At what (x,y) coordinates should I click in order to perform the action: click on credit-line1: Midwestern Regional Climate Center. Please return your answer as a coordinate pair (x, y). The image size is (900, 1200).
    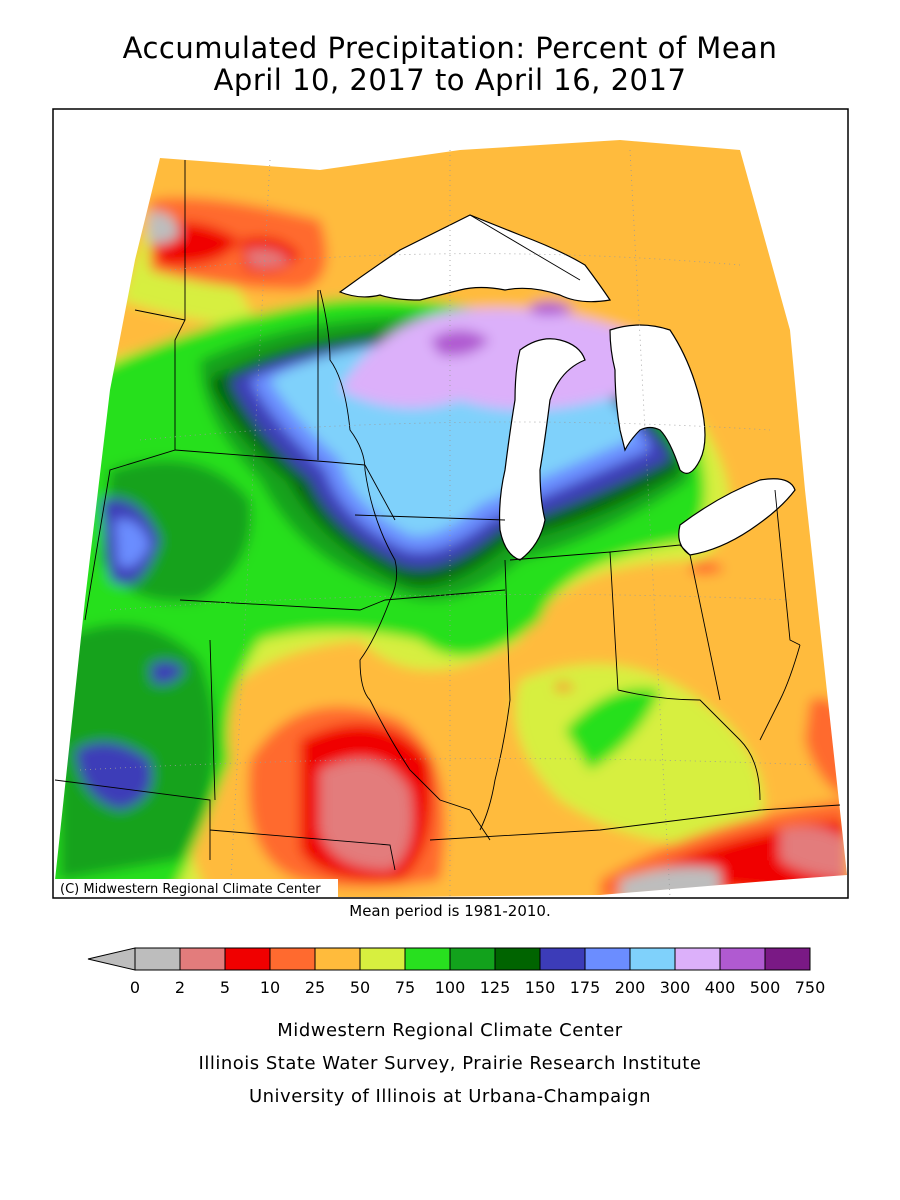
    Looking at the image, I should click on (450, 1030).